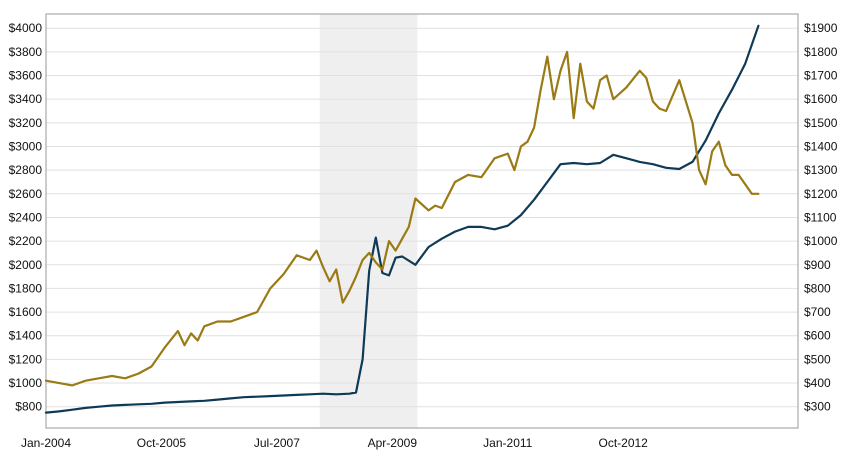  What do you see at coordinates (821, 52) in the screenshot?
I see `y-right-tick-label: $1800` at bounding box center [821, 52].